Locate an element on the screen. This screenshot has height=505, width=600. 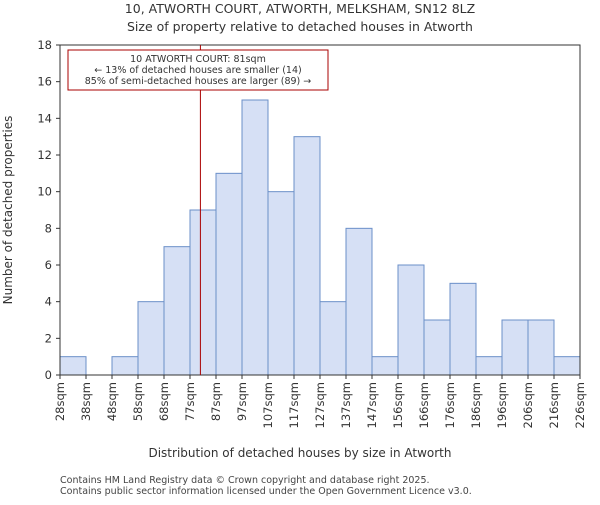
x-tick-label: 196sqm is located at coordinates (502, 405).